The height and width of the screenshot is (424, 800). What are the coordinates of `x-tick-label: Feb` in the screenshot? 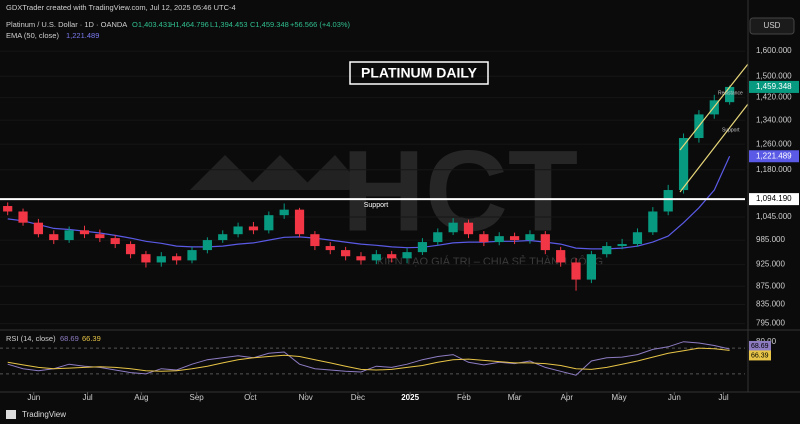 It's located at (464, 397).